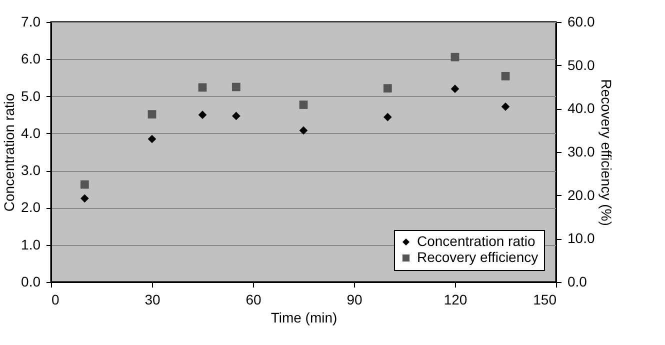 This screenshot has height=345, width=665. What do you see at coordinates (31, 170) in the screenshot?
I see `y-tick-label: 3.0` at bounding box center [31, 170].